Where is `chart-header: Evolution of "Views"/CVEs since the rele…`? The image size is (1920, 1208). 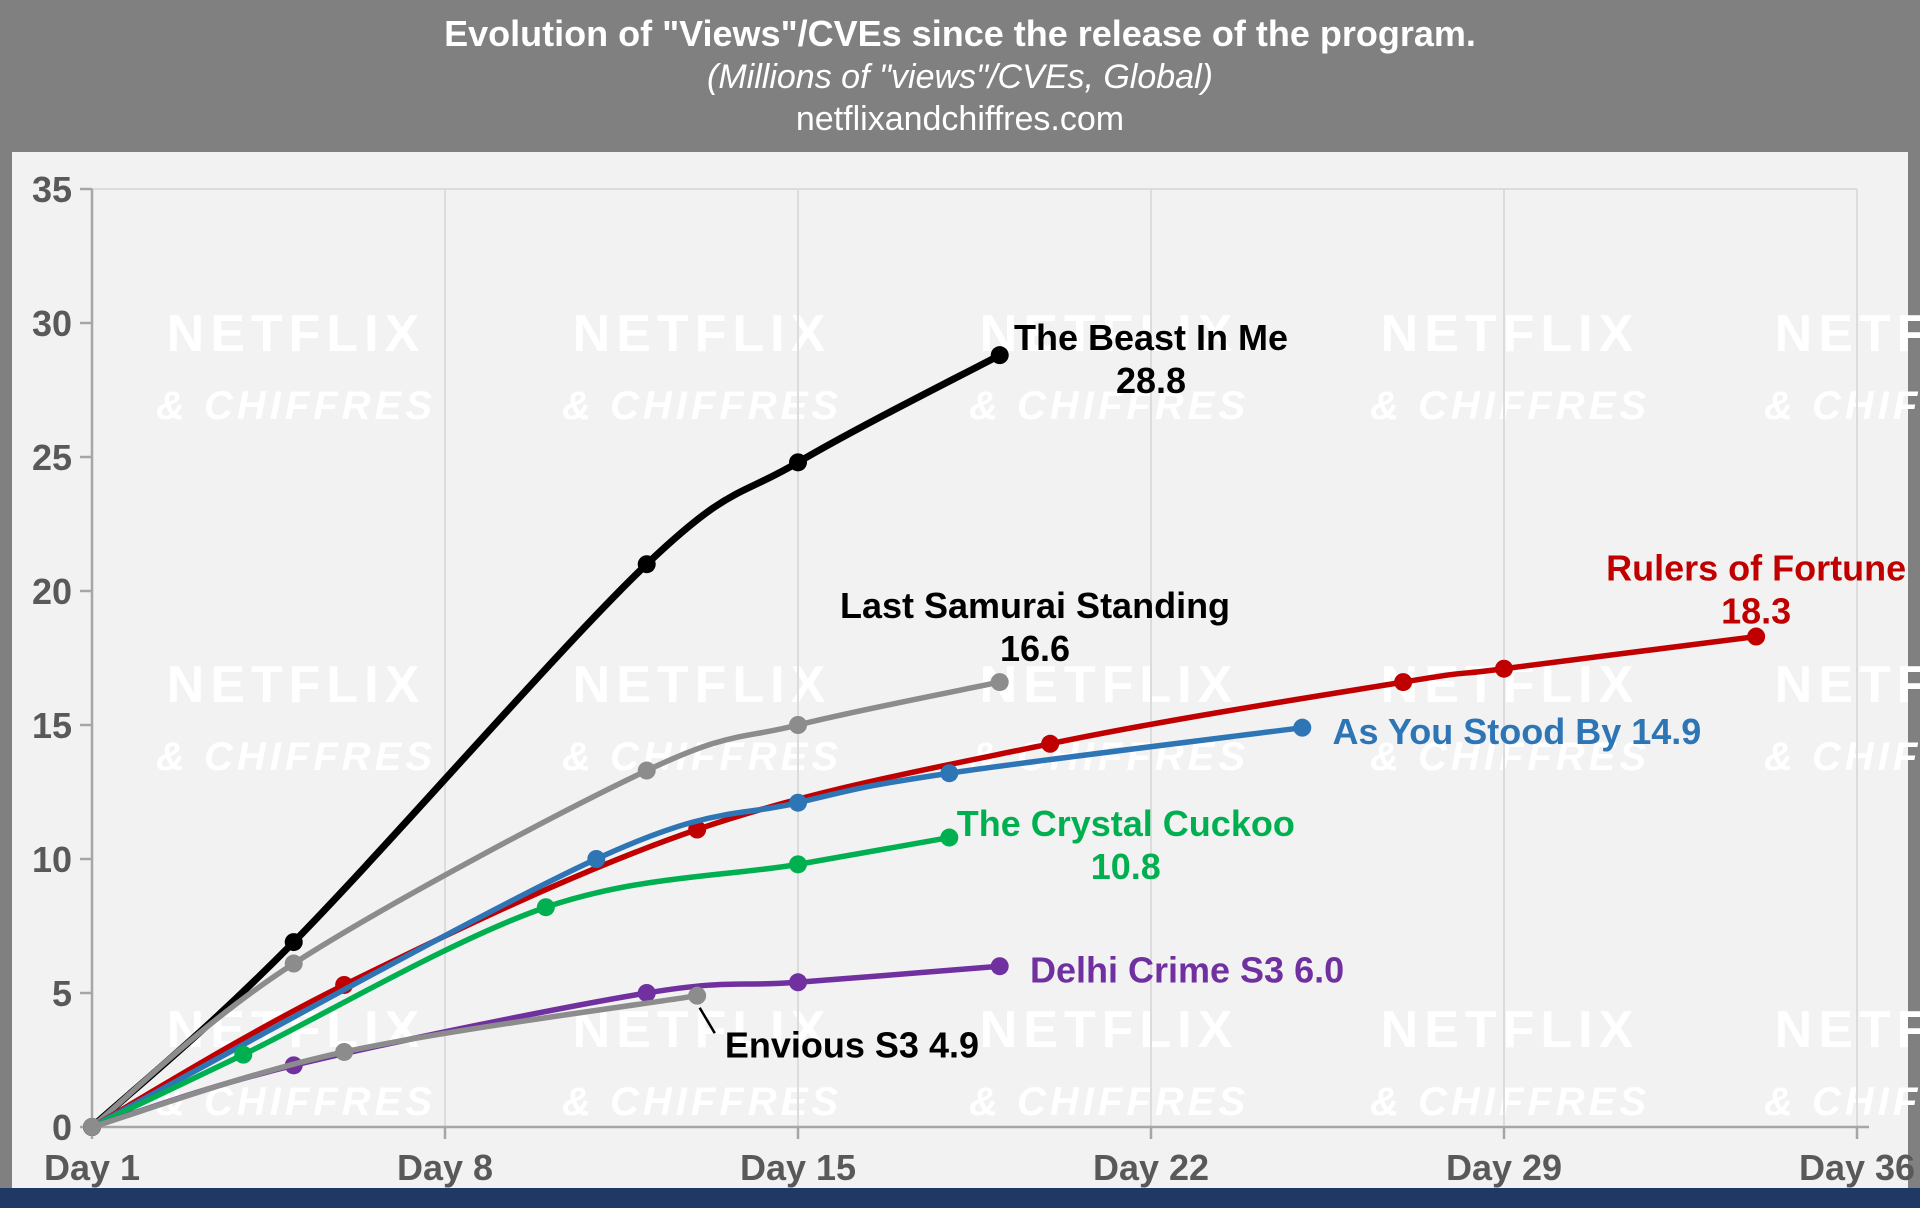
chart-header: Evolution of "Views"/CVEs since the rele… is located at coordinates (960, 76).